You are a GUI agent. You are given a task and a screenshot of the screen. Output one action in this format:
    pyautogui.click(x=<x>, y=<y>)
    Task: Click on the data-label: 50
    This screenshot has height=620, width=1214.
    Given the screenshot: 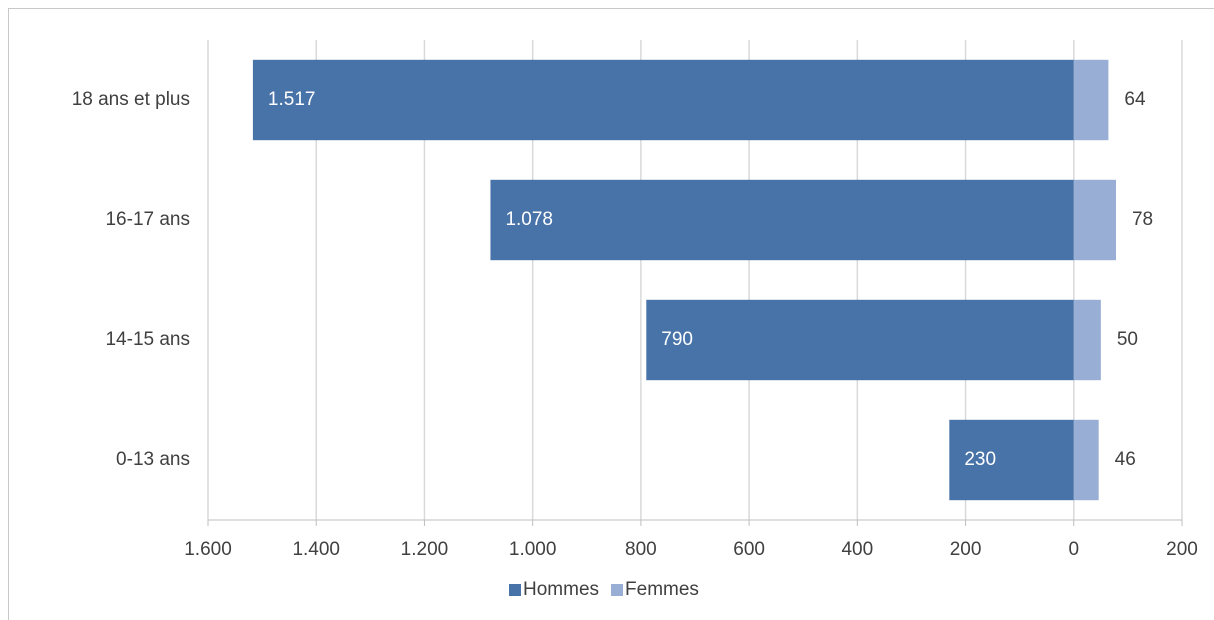 What is the action you would take?
    pyautogui.click(x=1127, y=339)
    